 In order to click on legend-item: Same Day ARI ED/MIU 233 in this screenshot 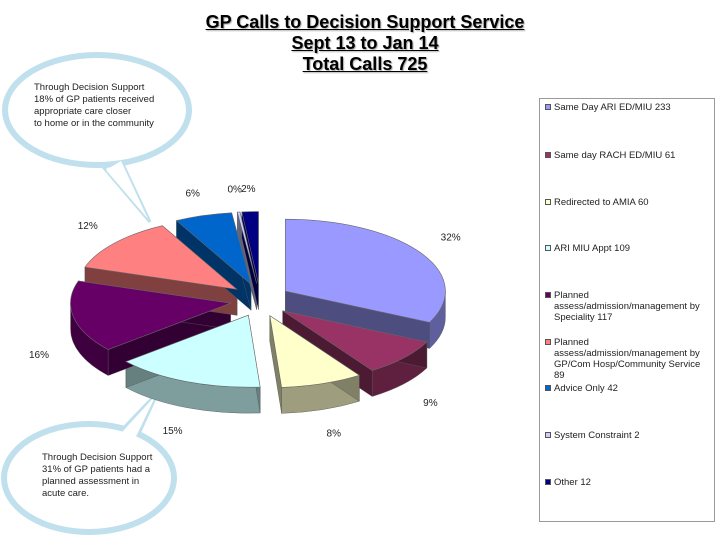, I will do `click(628, 107)`.